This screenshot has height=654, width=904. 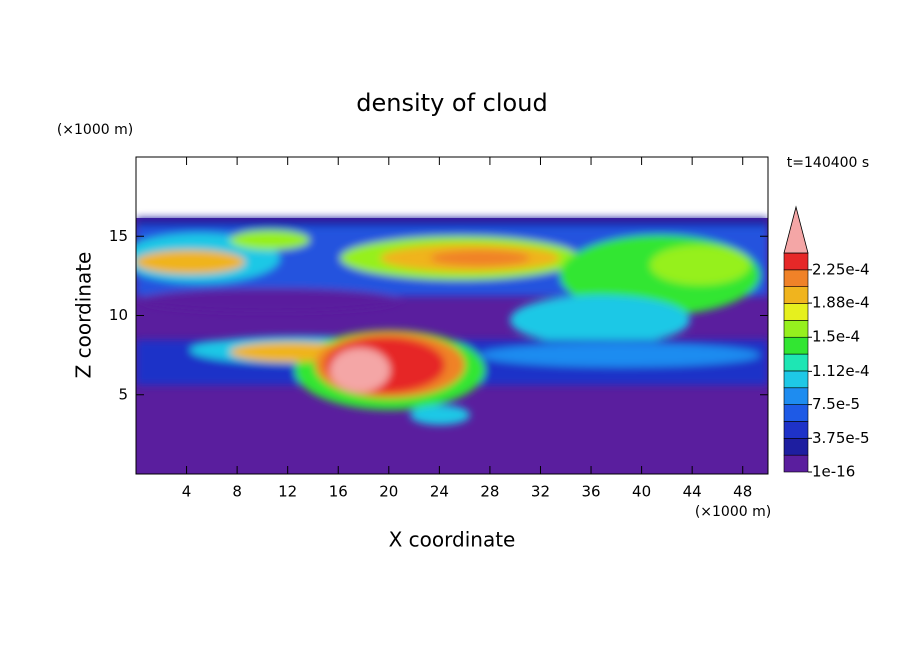 What do you see at coordinates (590, 492) in the screenshot?
I see `x-tick-label: 36` at bounding box center [590, 492].